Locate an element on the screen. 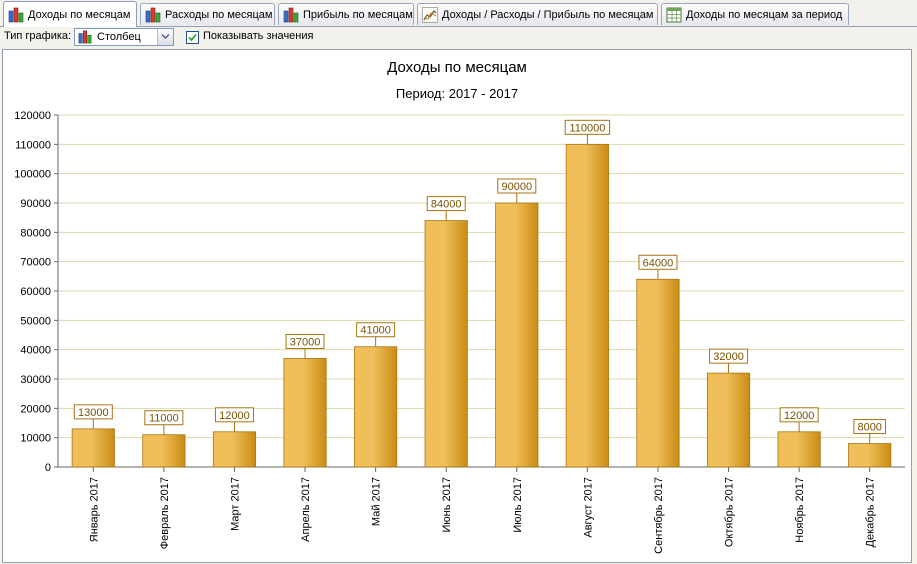  x-tick-label: Май 2017 is located at coordinates (377, 501).